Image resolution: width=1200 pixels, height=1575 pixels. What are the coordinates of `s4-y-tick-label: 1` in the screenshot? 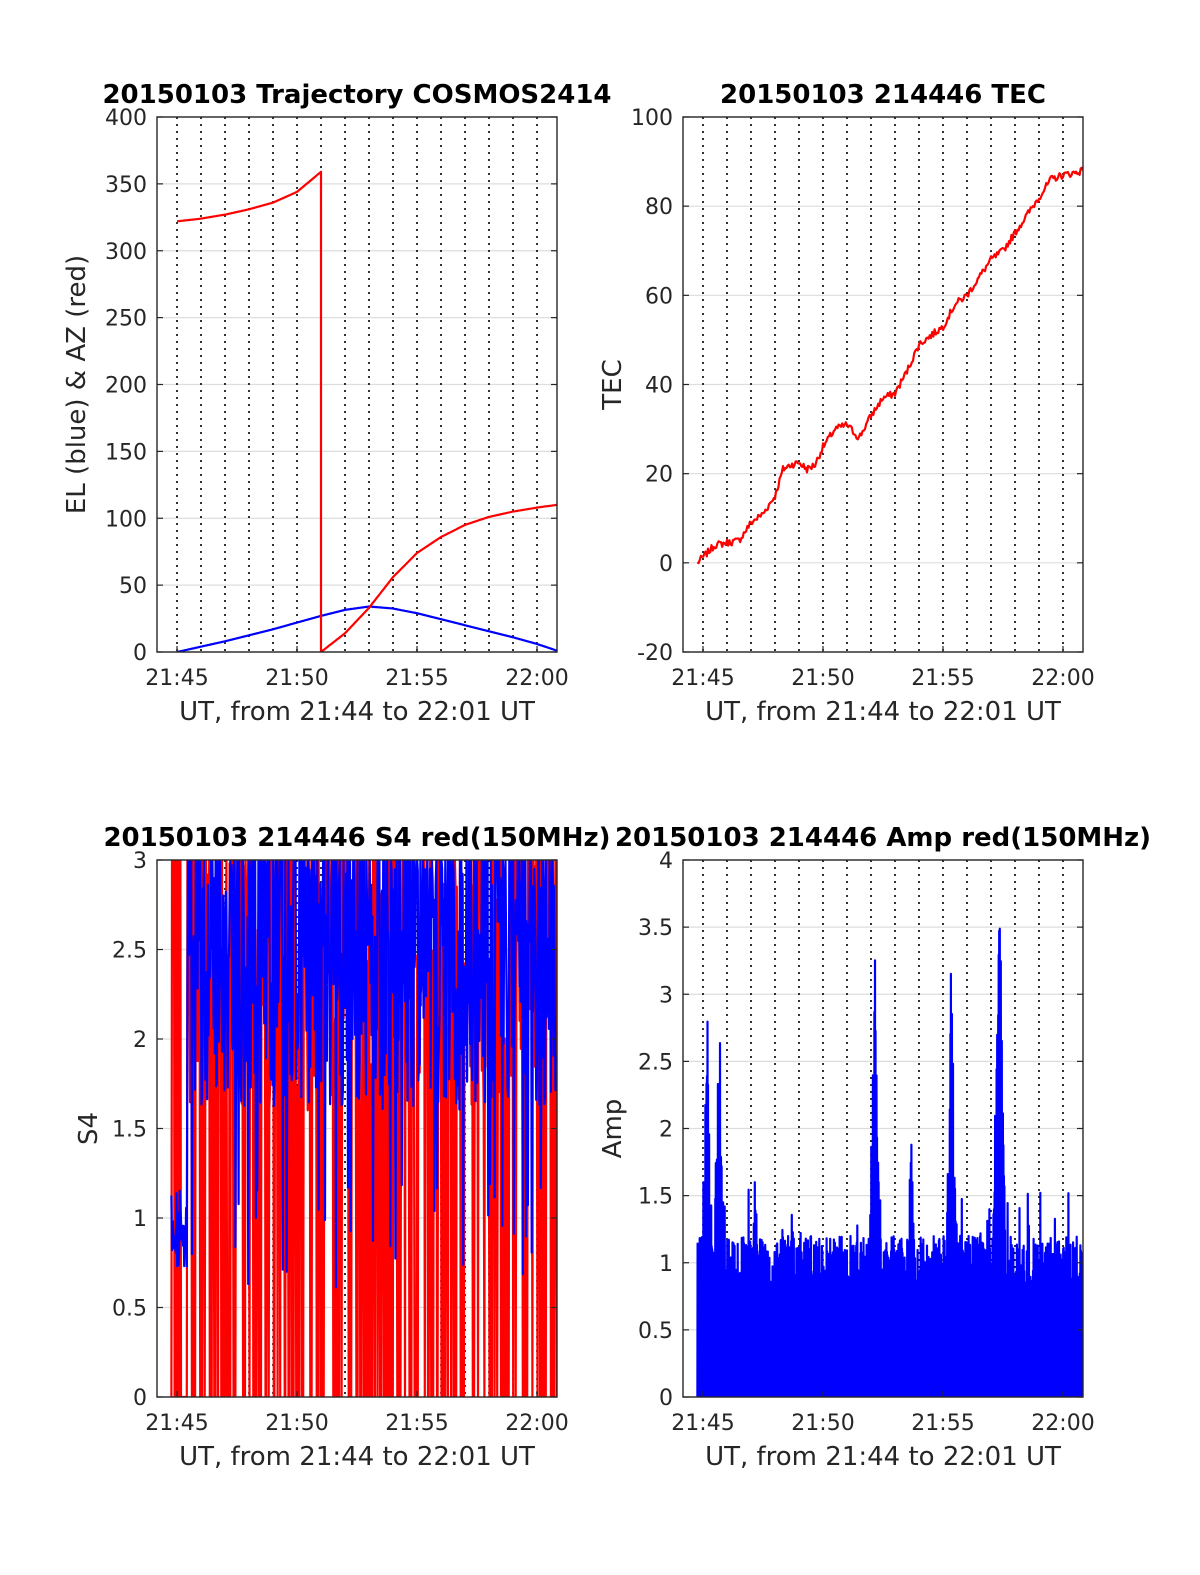 It's located at (140, 1219).